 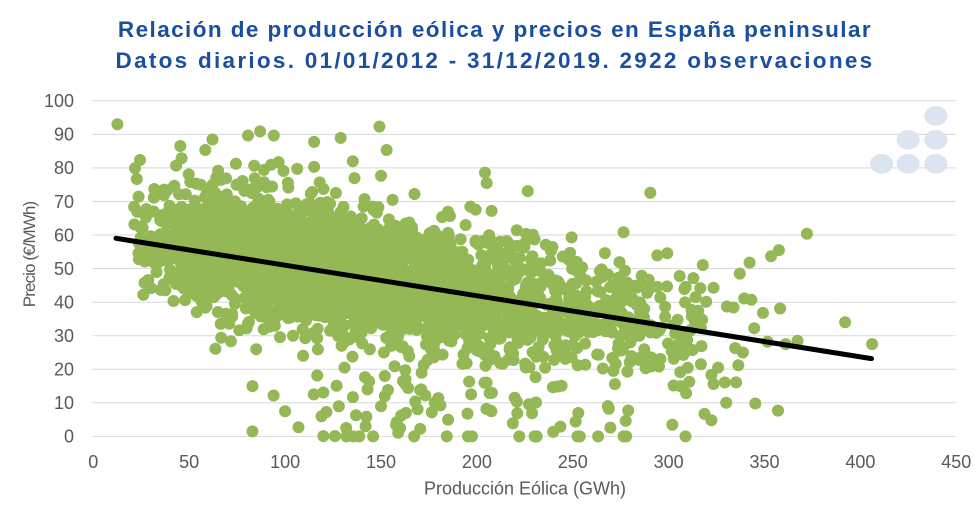 I want to click on svg-text: 30, so click(x=64, y=336).